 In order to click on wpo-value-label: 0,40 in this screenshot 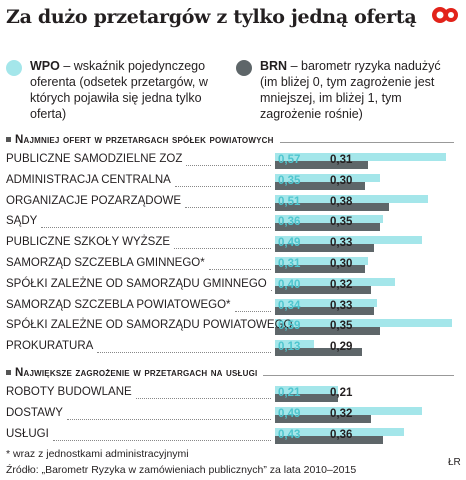, I will do `click(289, 284)`.